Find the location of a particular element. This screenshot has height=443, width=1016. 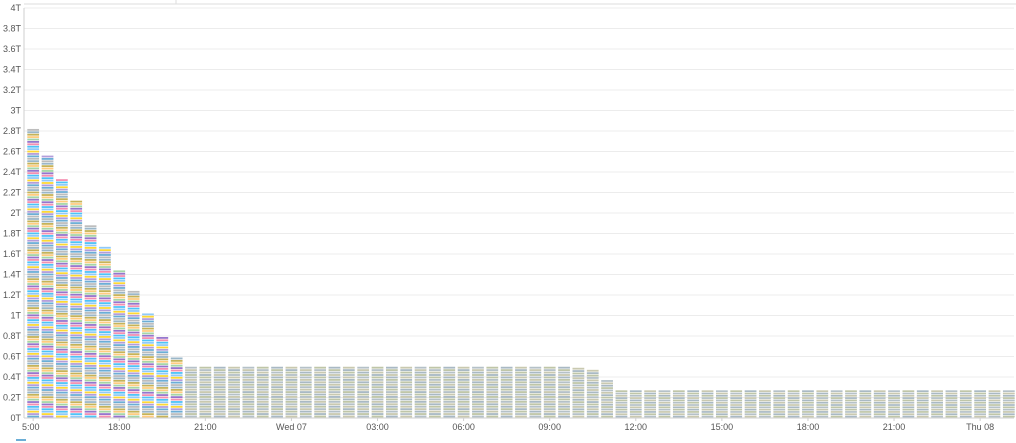

bar is located at coordinates (262, 392).